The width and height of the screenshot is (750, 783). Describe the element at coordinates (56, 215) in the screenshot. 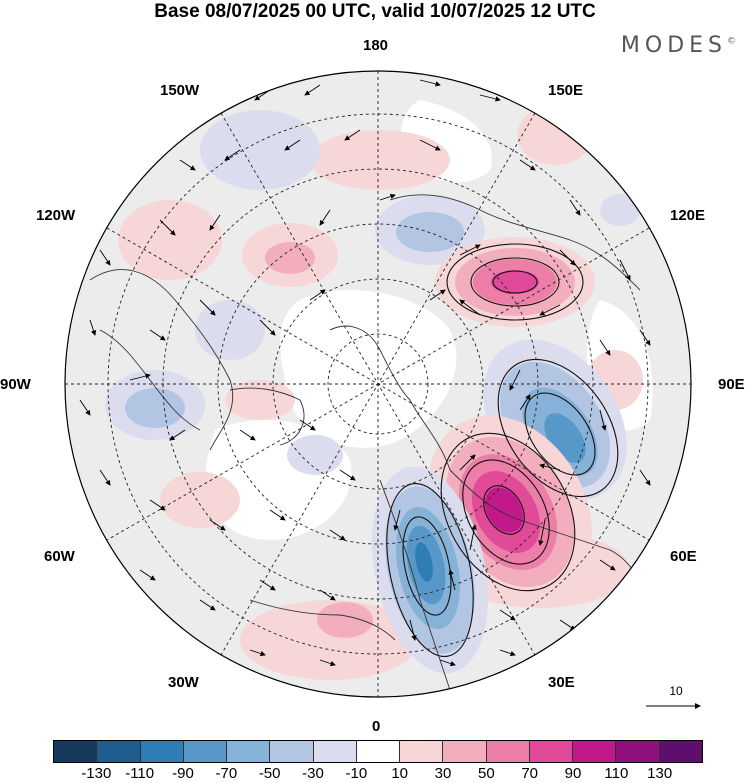

I see `lon-label-120w: 120W` at that location.